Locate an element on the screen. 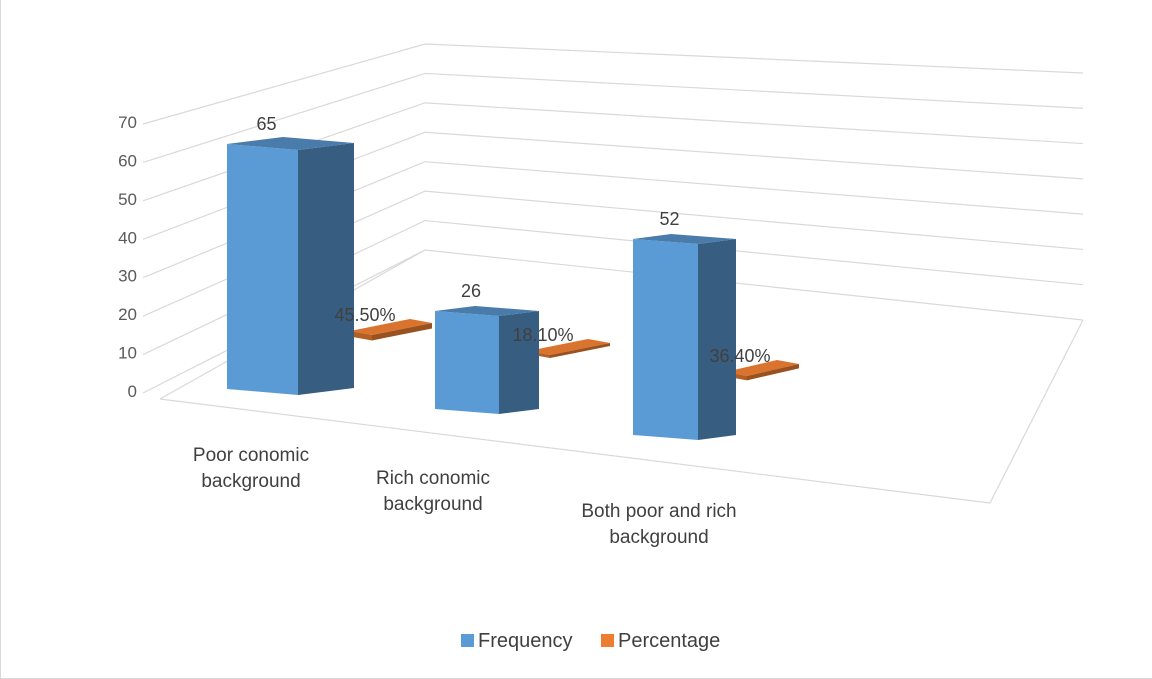 Image resolution: width=1152 pixels, height=679 pixels. percentage-bar-front is located at coordinates (361, 336).